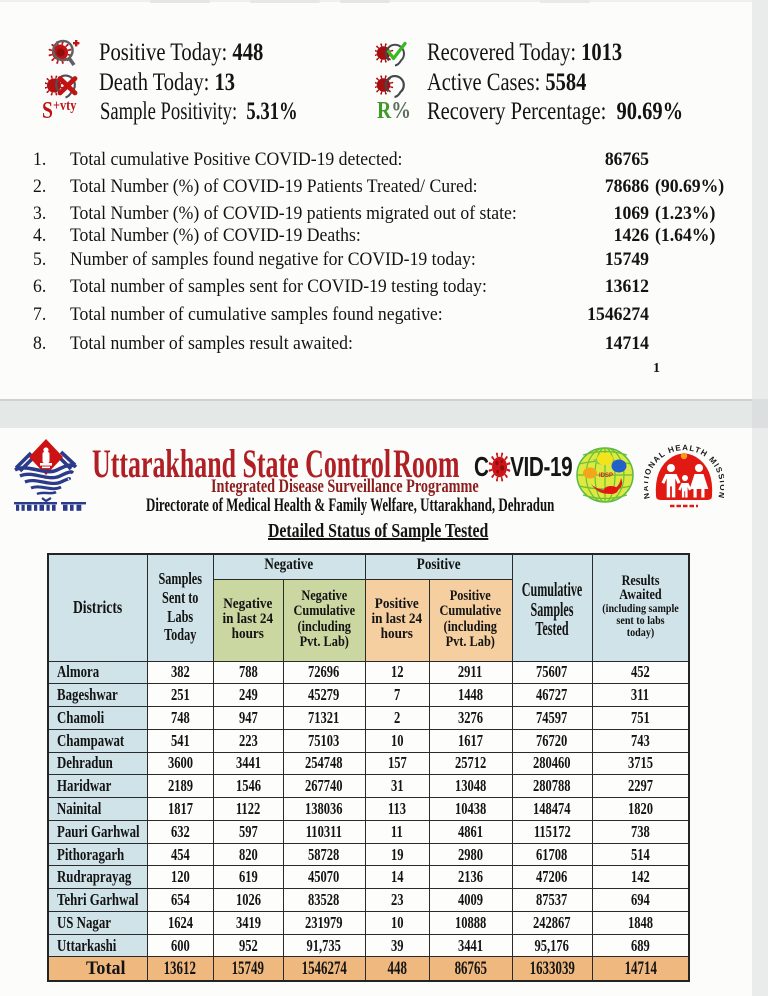 The height and width of the screenshot is (996, 768). Describe the element at coordinates (606, 476) in the screenshot. I see `svg-text: IDSP` at that location.